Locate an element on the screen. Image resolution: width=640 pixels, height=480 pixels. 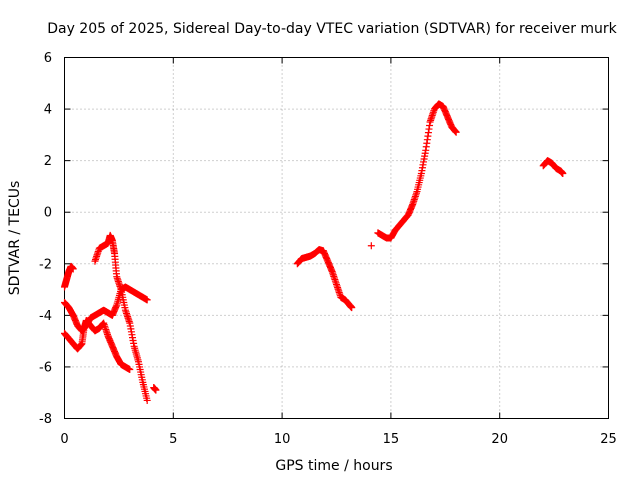
series-arc-e is located at coordinates (155, 389).